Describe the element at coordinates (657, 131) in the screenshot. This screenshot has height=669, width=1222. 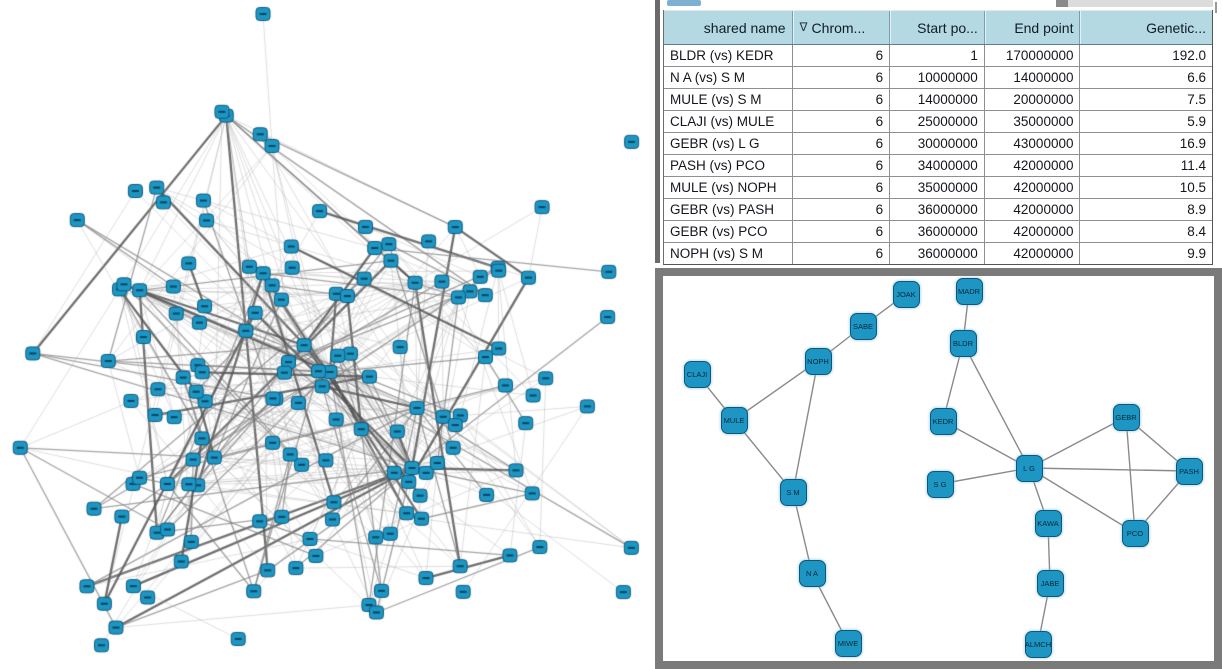
I see `panel-divider` at that location.